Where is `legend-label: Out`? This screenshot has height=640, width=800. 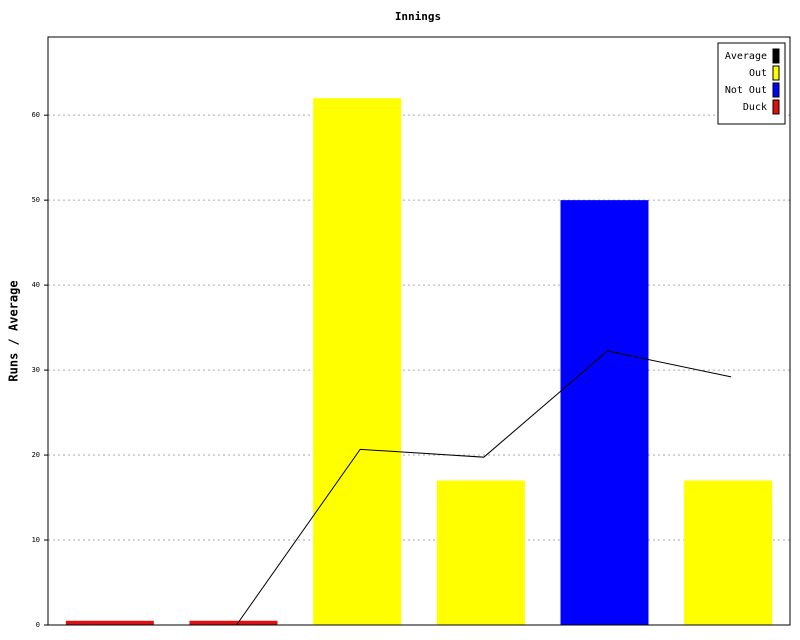
legend-label: Out is located at coordinates (758, 73).